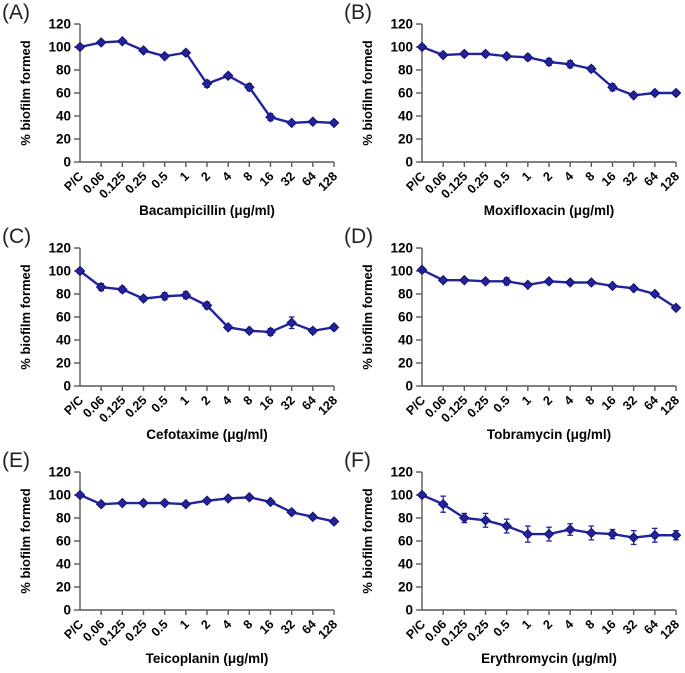 The height and width of the screenshot is (673, 685). What do you see at coordinates (207, 210) in the screenshot?
I see `svg-text: Bacampicillin (μg/ml)` at bounding box center [207, 210].